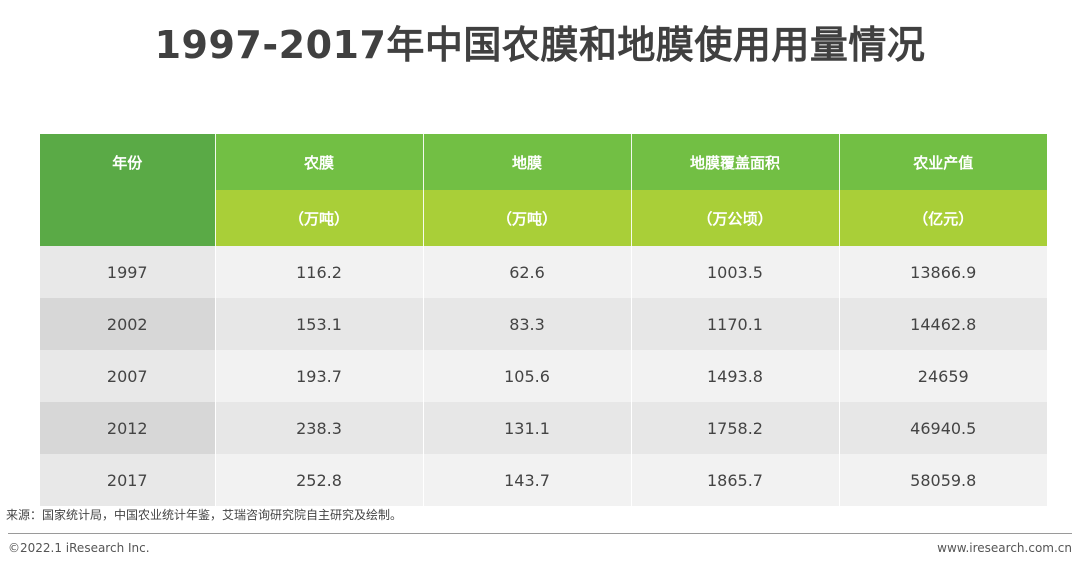 Image resolution: width=1080 pixels, height=568 pixels. Describe the element at coordinates (526, 272) in the screenshot. I see `cell-mulch-film: 62.6` at that location.